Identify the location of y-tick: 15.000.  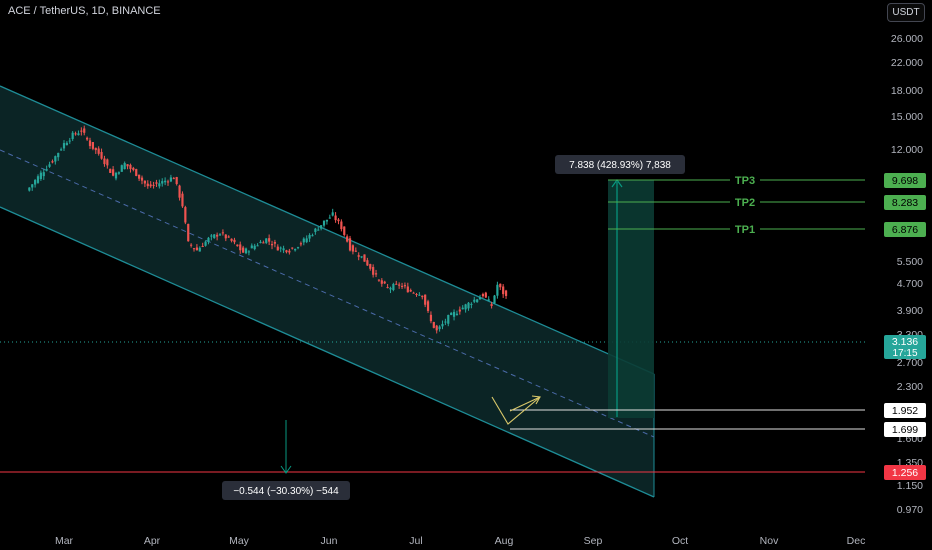
(907, 117).